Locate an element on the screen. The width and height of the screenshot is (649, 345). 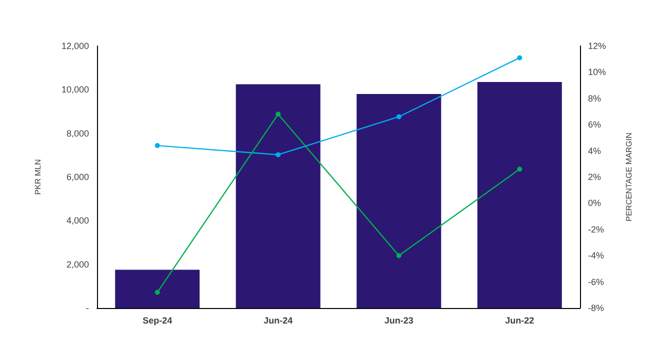
y2-tick-label: 12% is located at coordinates (597, 46).